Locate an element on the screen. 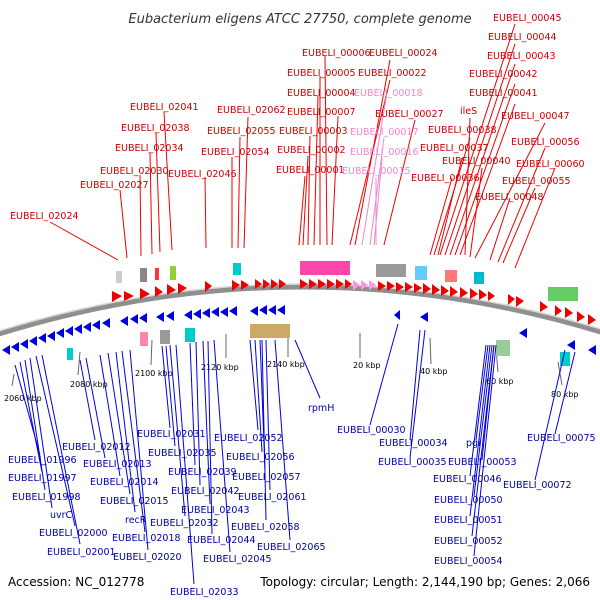 The width and height of the screenshot is (600, 600). gene-label: EUBELI_00003 is located at coordinates (313, 131).